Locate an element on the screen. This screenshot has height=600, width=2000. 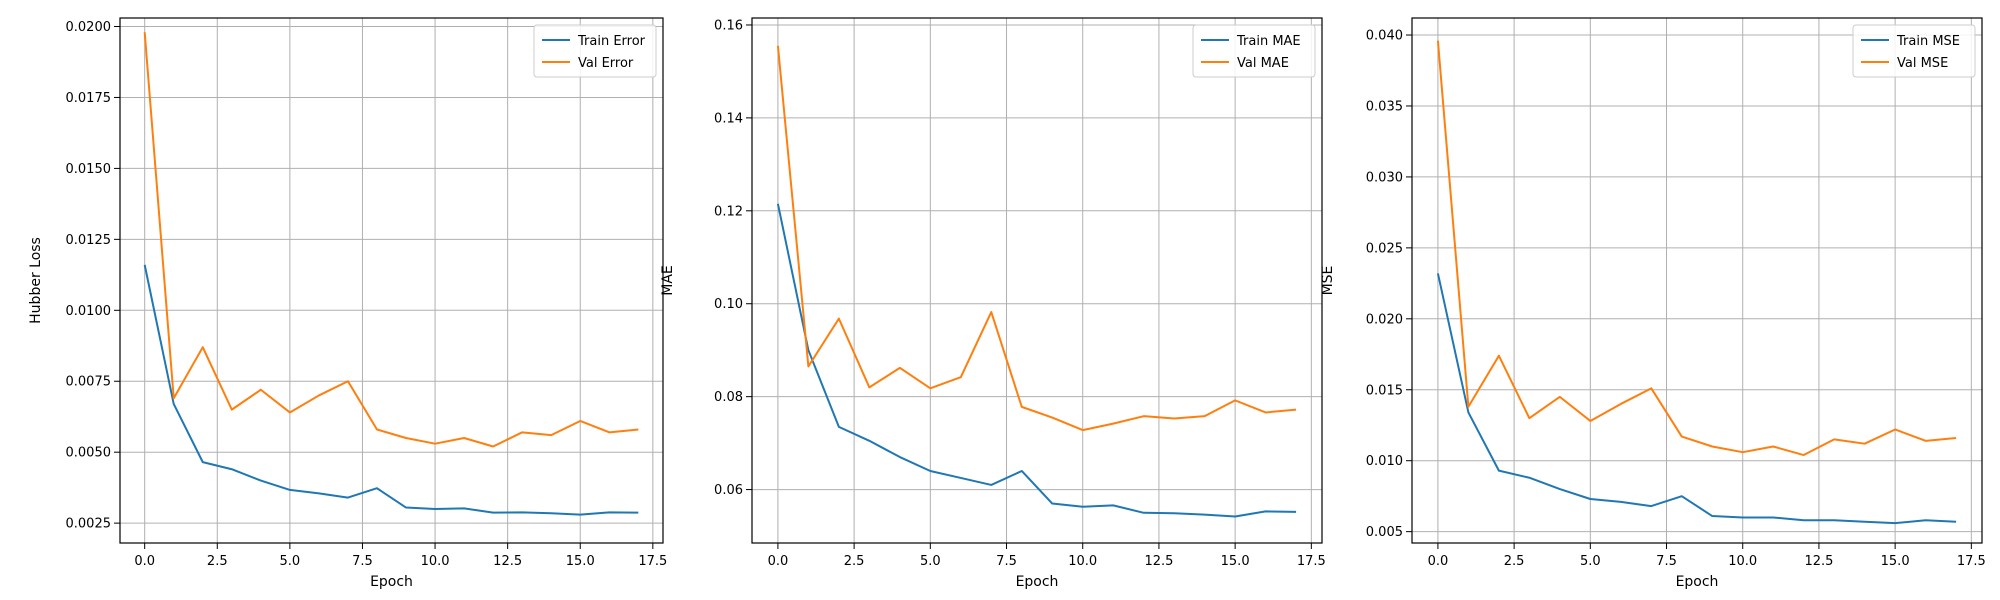
y-tick-label: 0.08 is located at coordinates (728, 397).